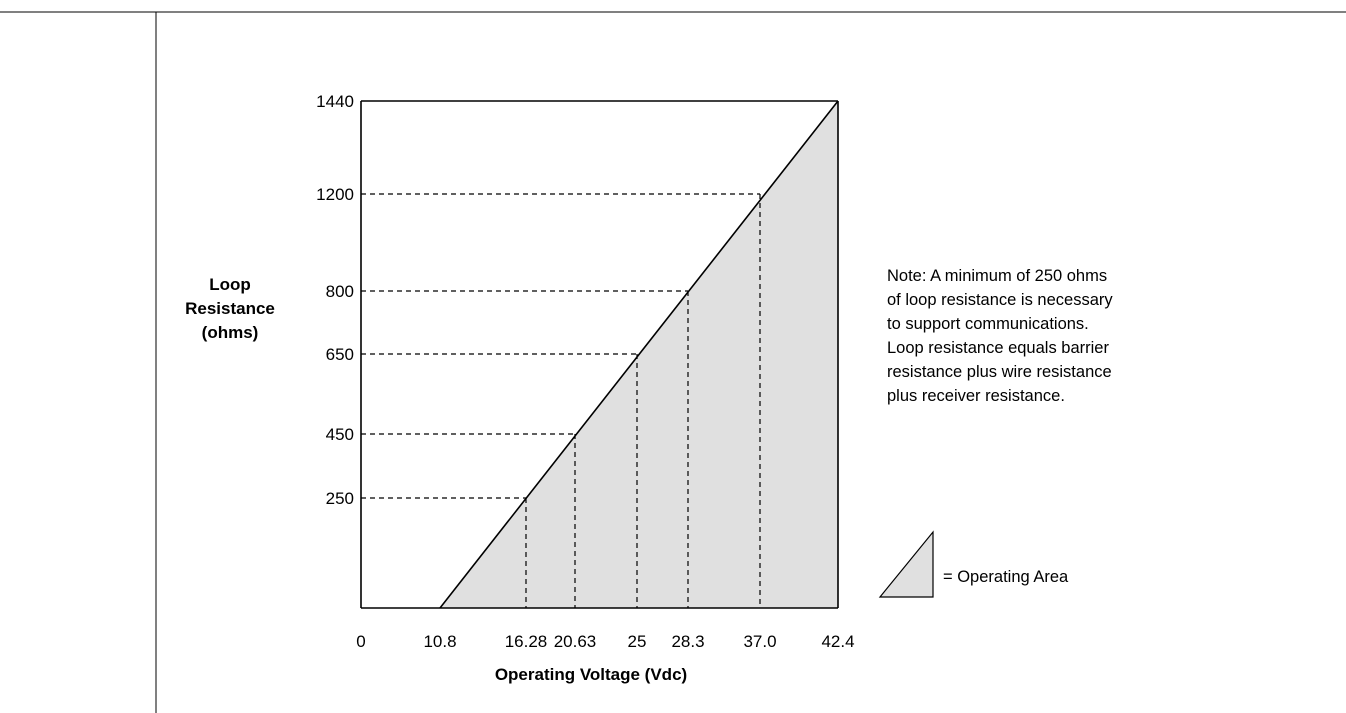 The height and width of the screenshot is (713, 1346). I want to click on note-line-1: Note: A minimum of 250 ohms, so click(997, 276).